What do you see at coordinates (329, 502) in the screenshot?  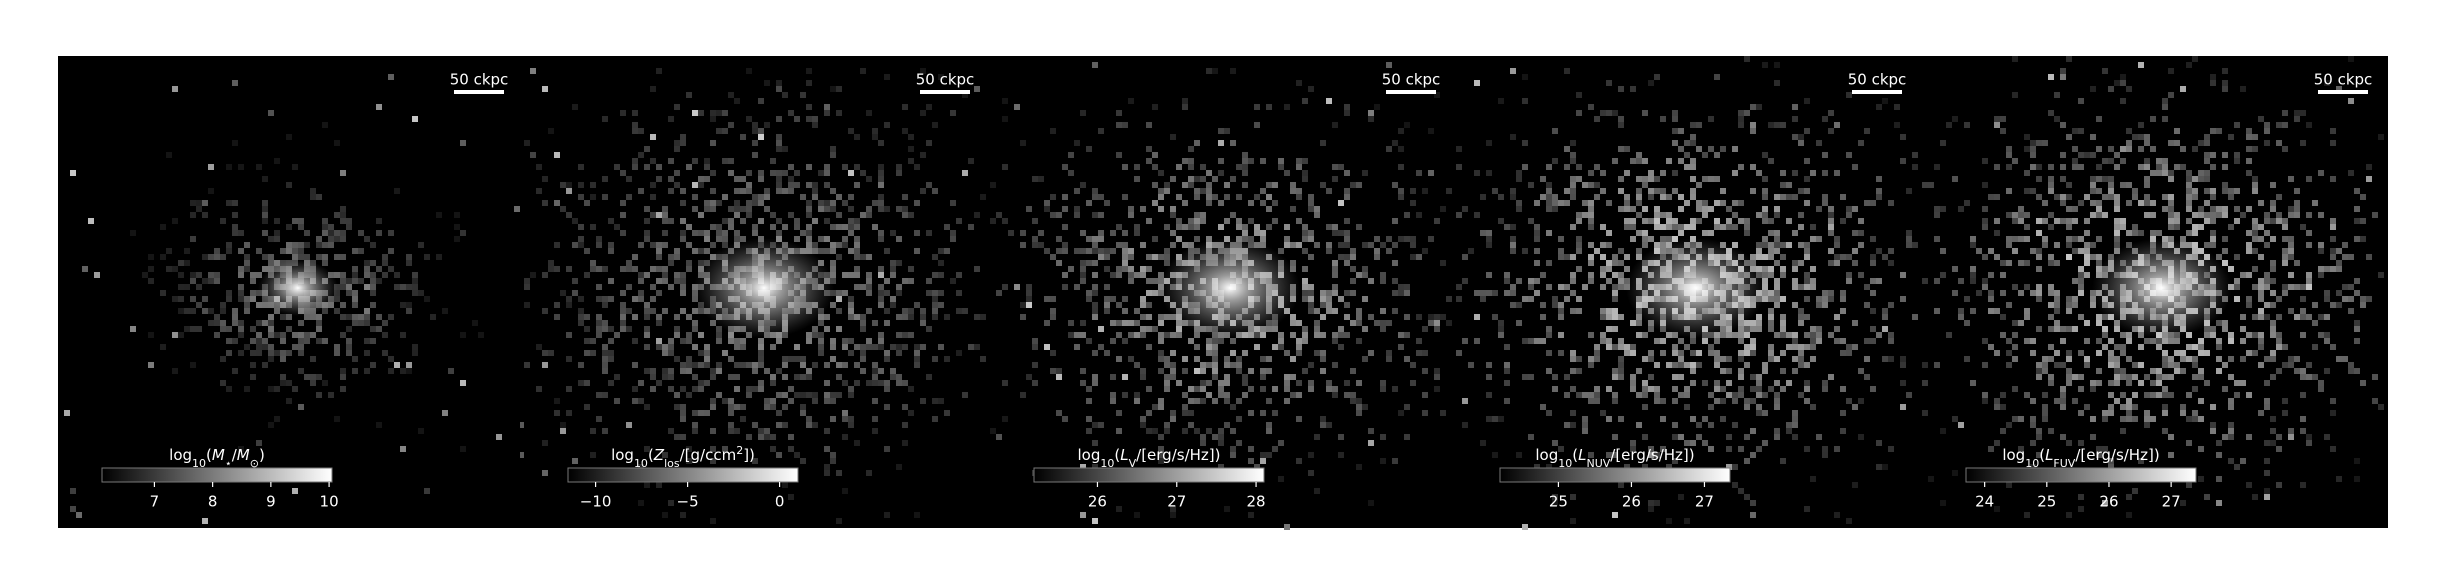 I see `colorbar-tick-label: 10` at bounding box center [329, 502].